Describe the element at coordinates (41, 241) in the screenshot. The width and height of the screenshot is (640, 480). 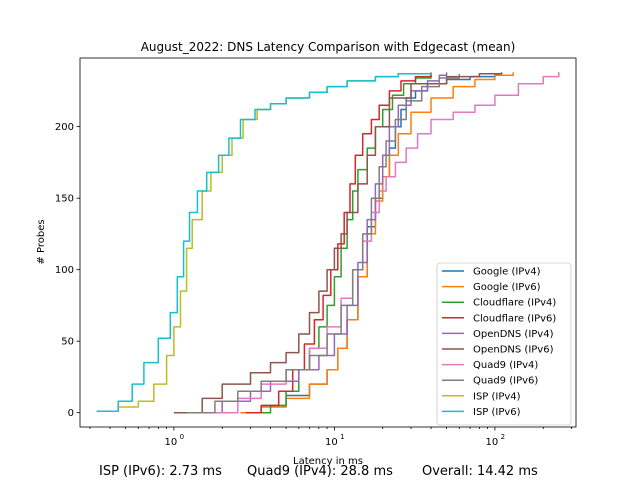
I see `y-axis-label: # Probes` at that location.